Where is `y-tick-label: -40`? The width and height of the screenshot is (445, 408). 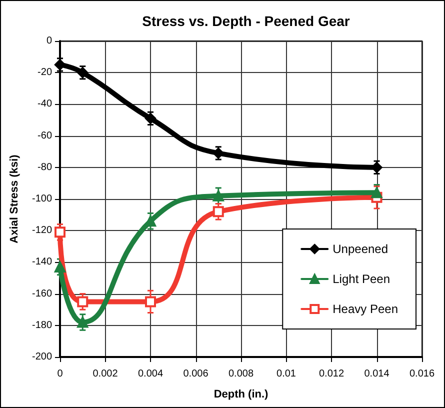 y-tick-label: -40 is located at coordinates (45, 104).